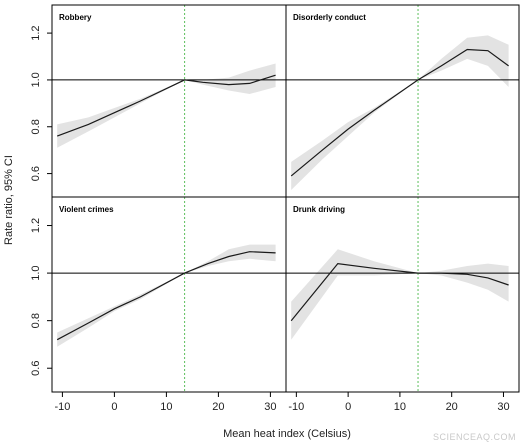  I want to click on panel-title: Violent crimes, so click(86, 209).